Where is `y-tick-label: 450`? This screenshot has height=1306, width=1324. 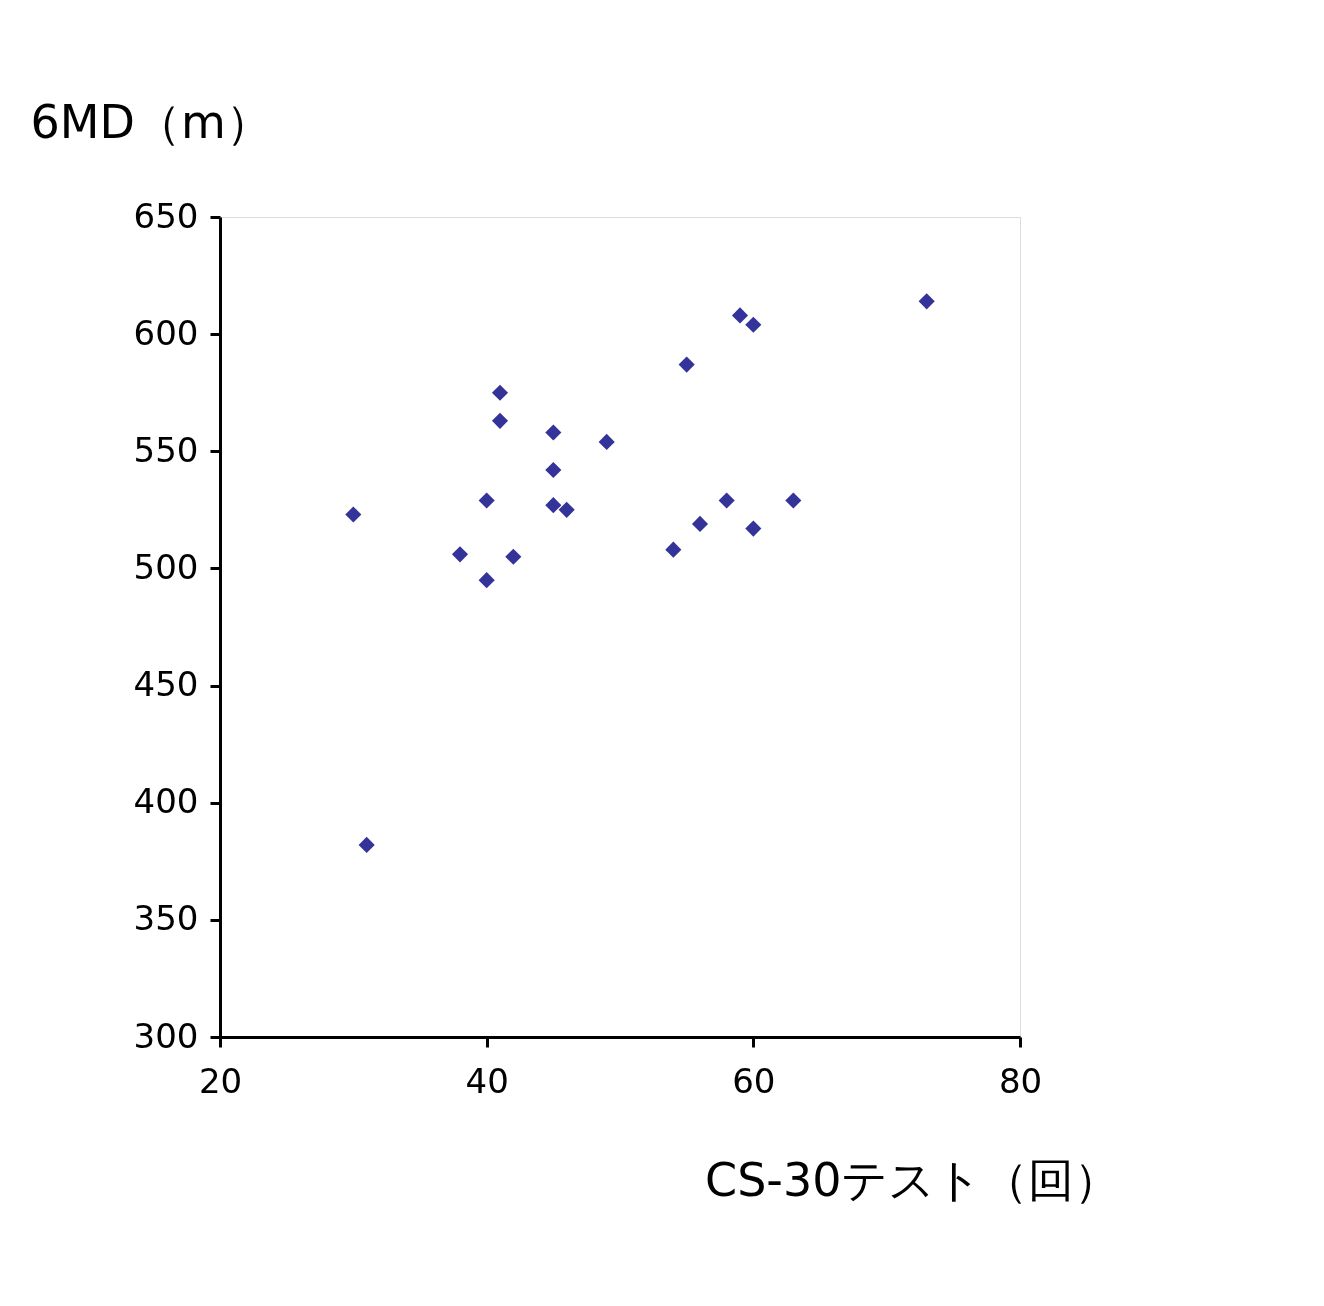 y-tick-label: 450 is located at coordinates (166, 684).